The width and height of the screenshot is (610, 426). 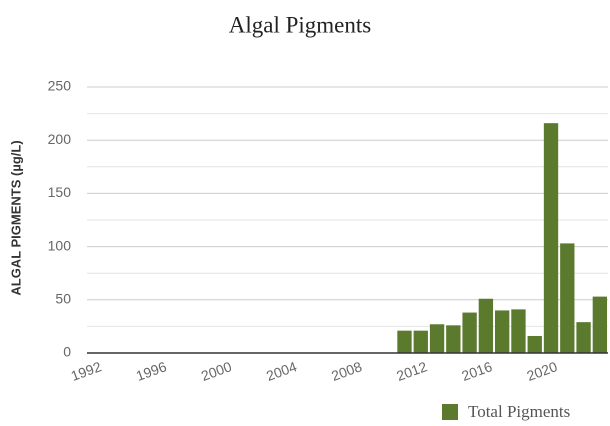 I want to click on y-tick-label: 200, so click(x=60, y=139).